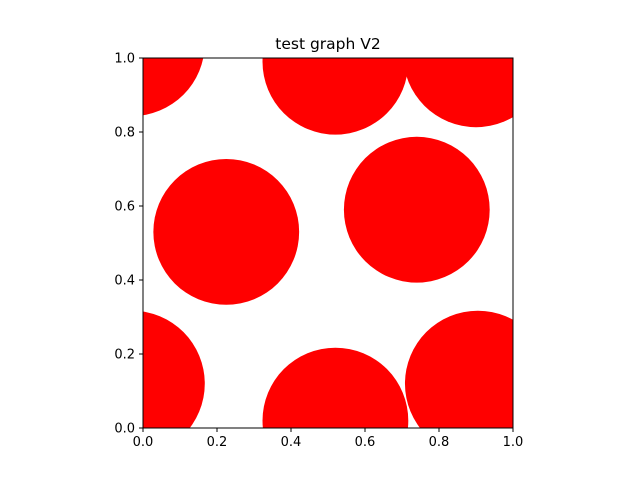  Describe the element at coordinates (327, 44) in the screenshot. I see `chart-title: test graph V2` at that location.